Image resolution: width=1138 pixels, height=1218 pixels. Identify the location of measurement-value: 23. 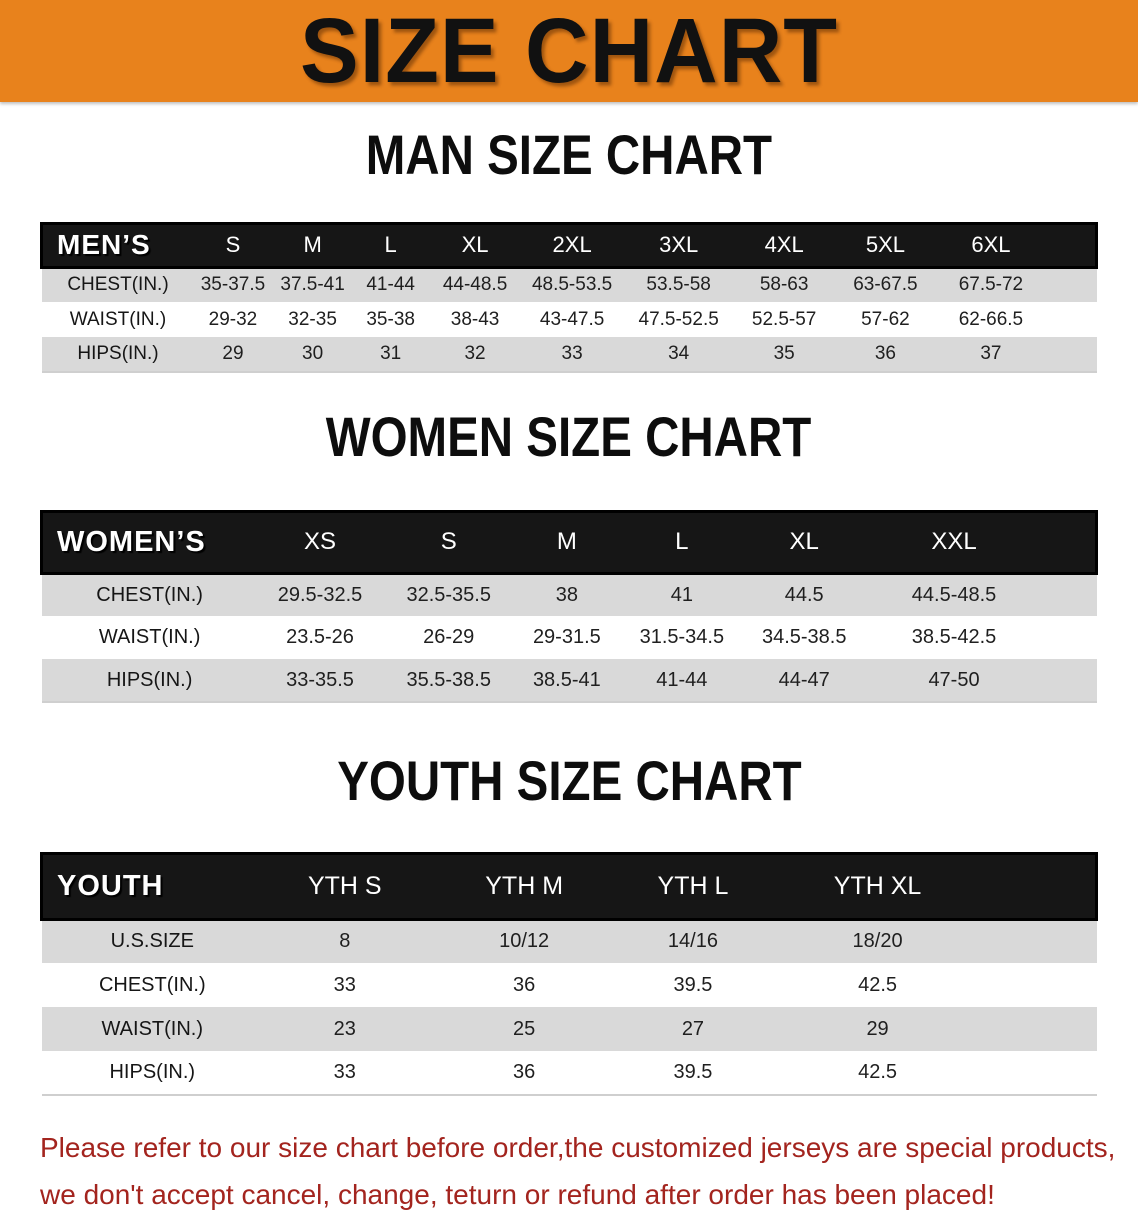
(344, 1028).